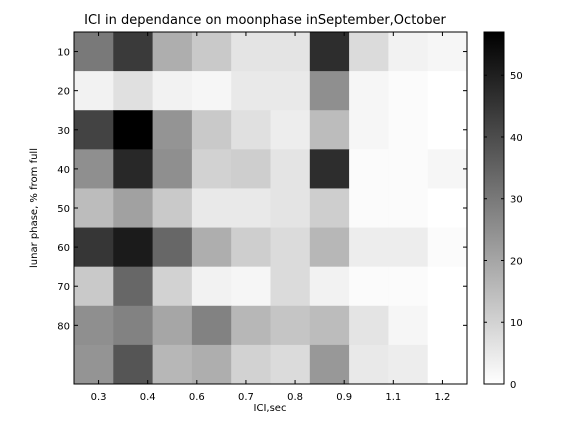 This screenshot has height=432, width=576. I want to click on y-axis-label: lunar phase, % from full, so click(34, 208).